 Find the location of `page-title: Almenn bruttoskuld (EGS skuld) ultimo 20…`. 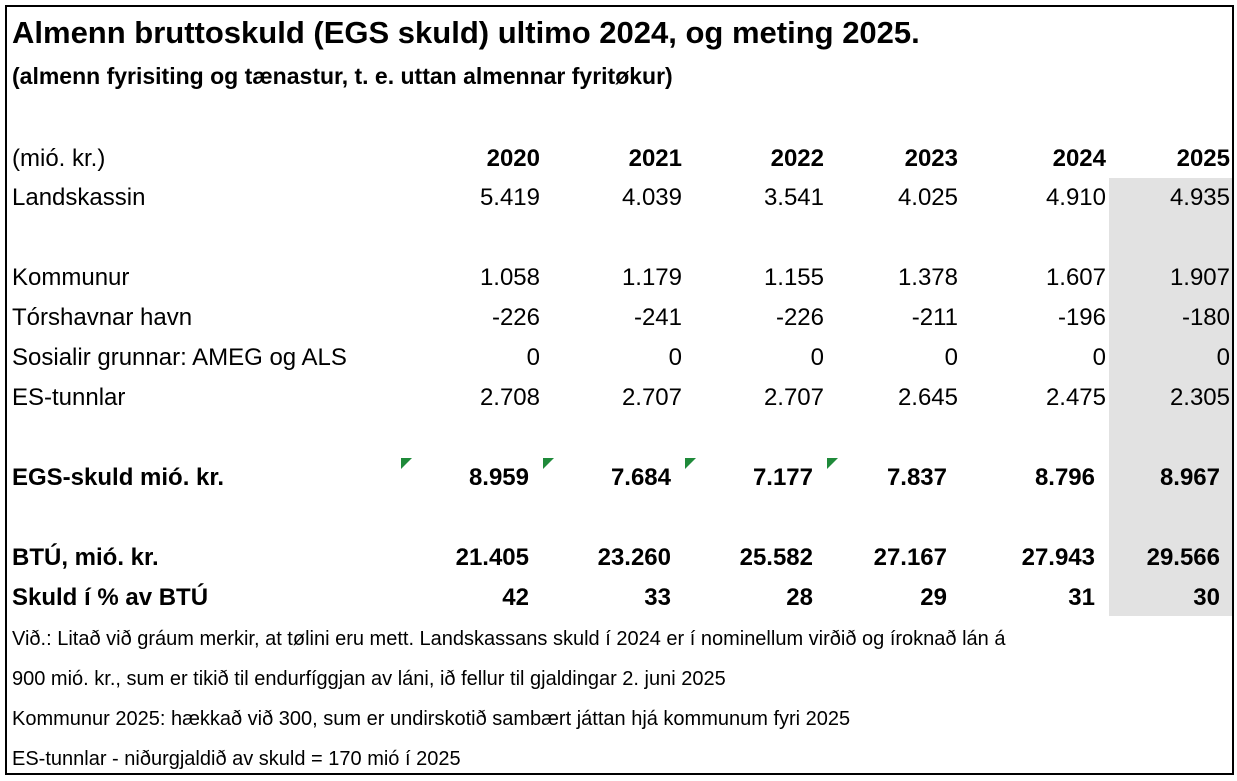

page-title: Almenn bruttoskuld (EGS skuld) ultimo 20… is located at coordinates (466, 32).